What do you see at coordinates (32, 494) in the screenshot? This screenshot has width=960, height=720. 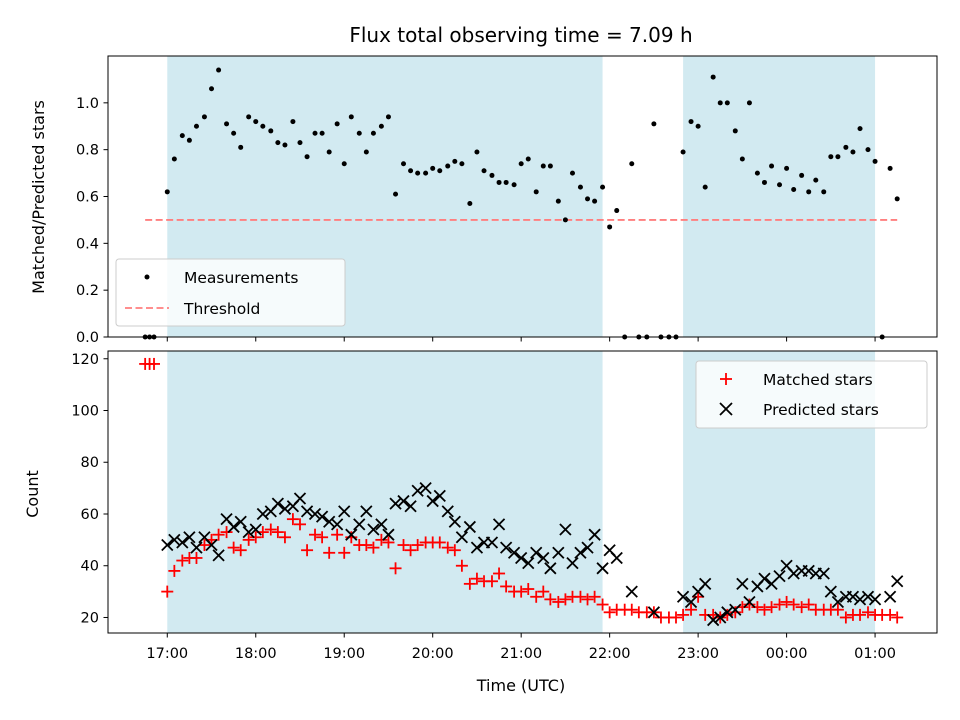 I see `bottom-y-axis-label: Count` at bounding box center [32, 494].